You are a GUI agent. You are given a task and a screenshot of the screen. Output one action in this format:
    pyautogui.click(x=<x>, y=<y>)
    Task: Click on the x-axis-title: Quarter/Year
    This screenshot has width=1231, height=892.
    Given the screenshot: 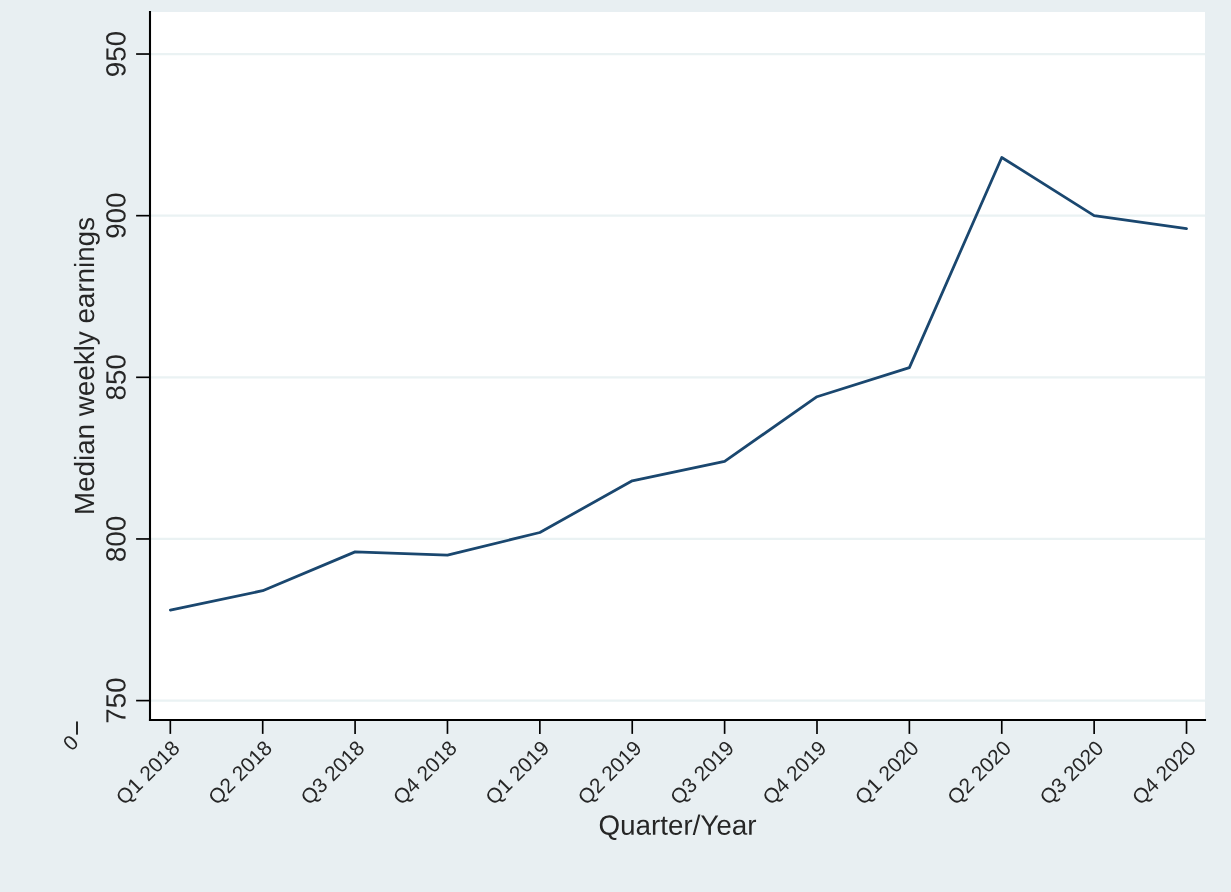 What is the action you would take?
    pyautogui.click(x=678, y=827)
    